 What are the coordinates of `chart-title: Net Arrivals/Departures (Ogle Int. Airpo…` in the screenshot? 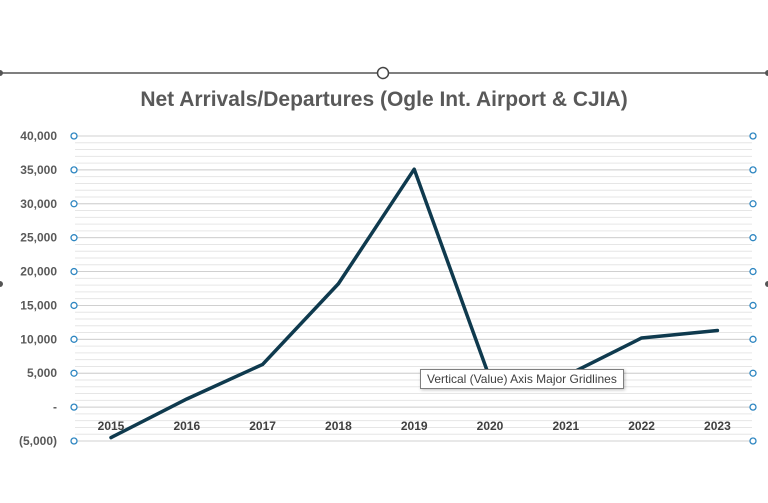 It's located at (384, 99).